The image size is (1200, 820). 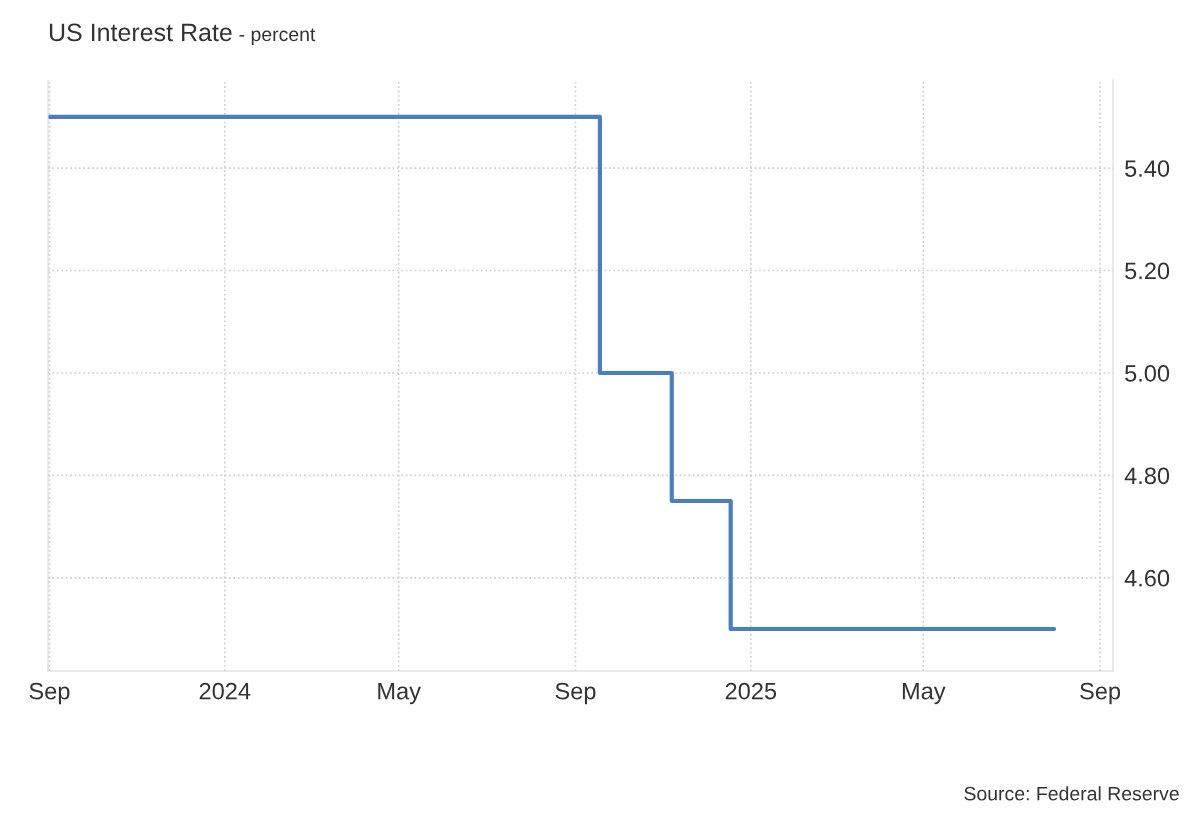 What do you see at coordinates (1147, 476) in the screenshot?
I see `y-tick-label: 4.80` at bounding box center [1147, 476].